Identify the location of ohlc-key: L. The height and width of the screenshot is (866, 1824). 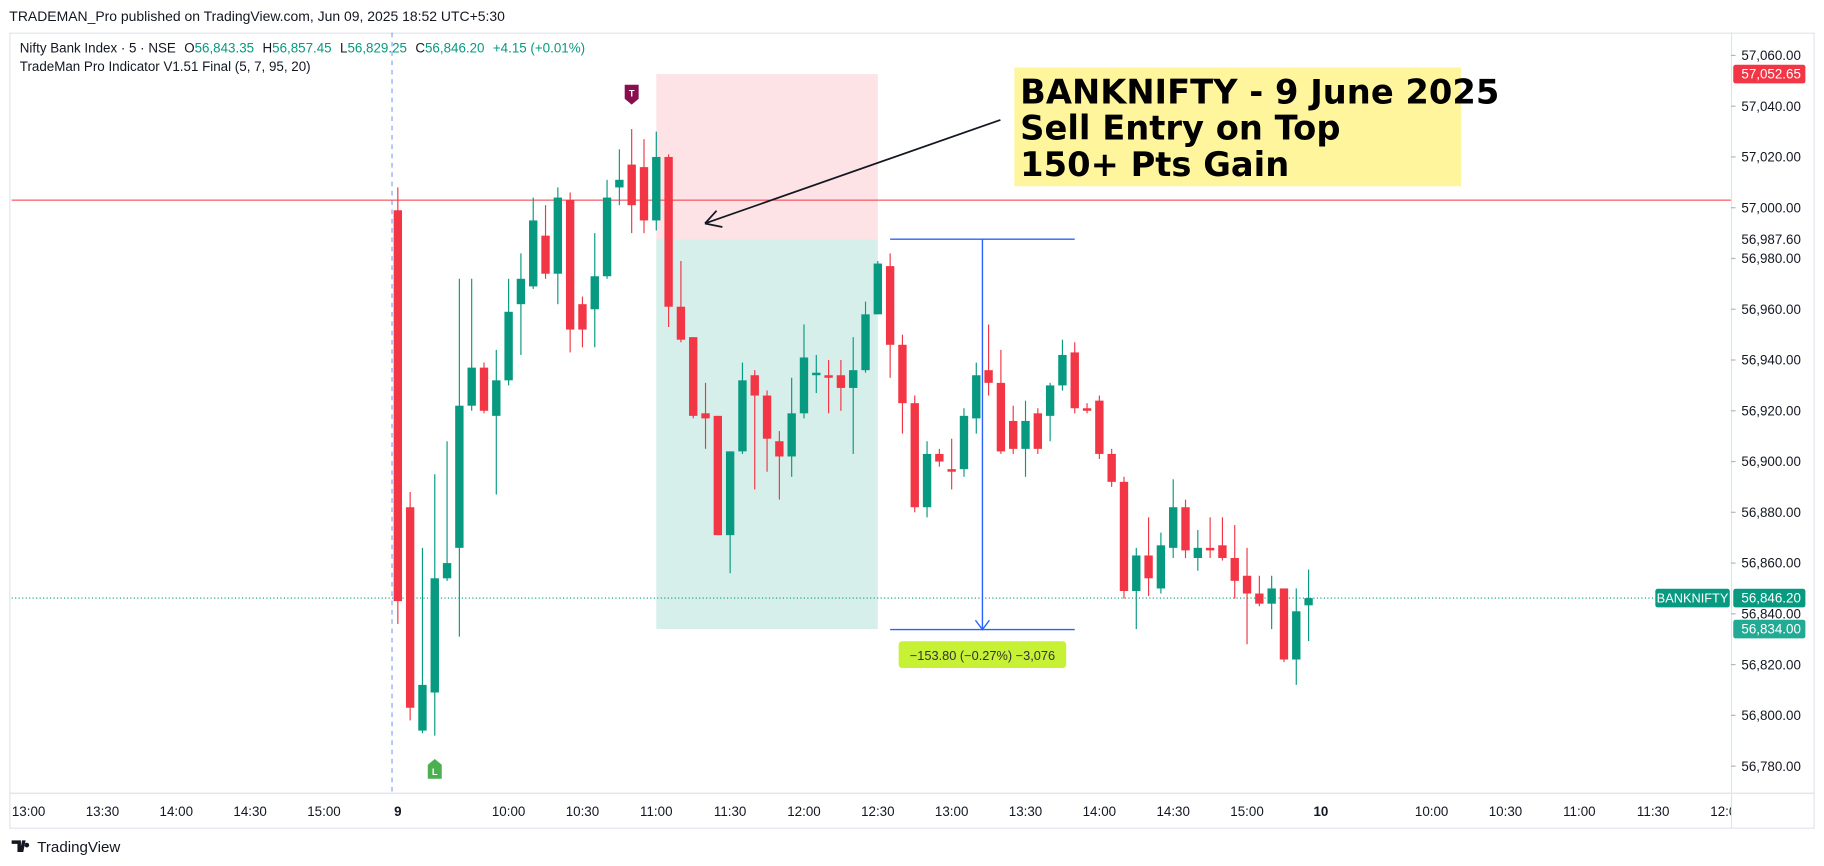
(343, 47).